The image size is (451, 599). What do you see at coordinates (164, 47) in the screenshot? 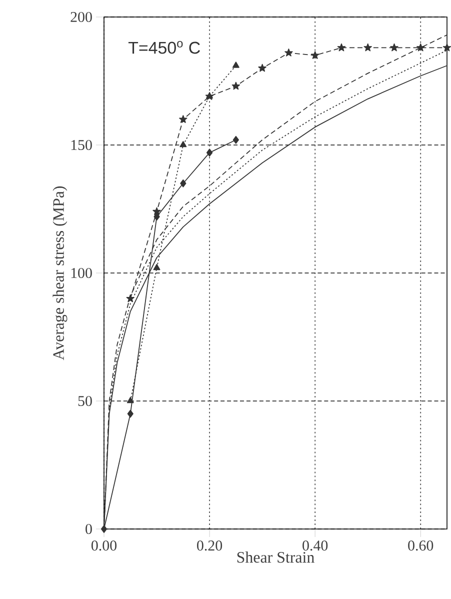
I see `annotation: T=450$^{o}$ C` at bounding box center [164, 47].